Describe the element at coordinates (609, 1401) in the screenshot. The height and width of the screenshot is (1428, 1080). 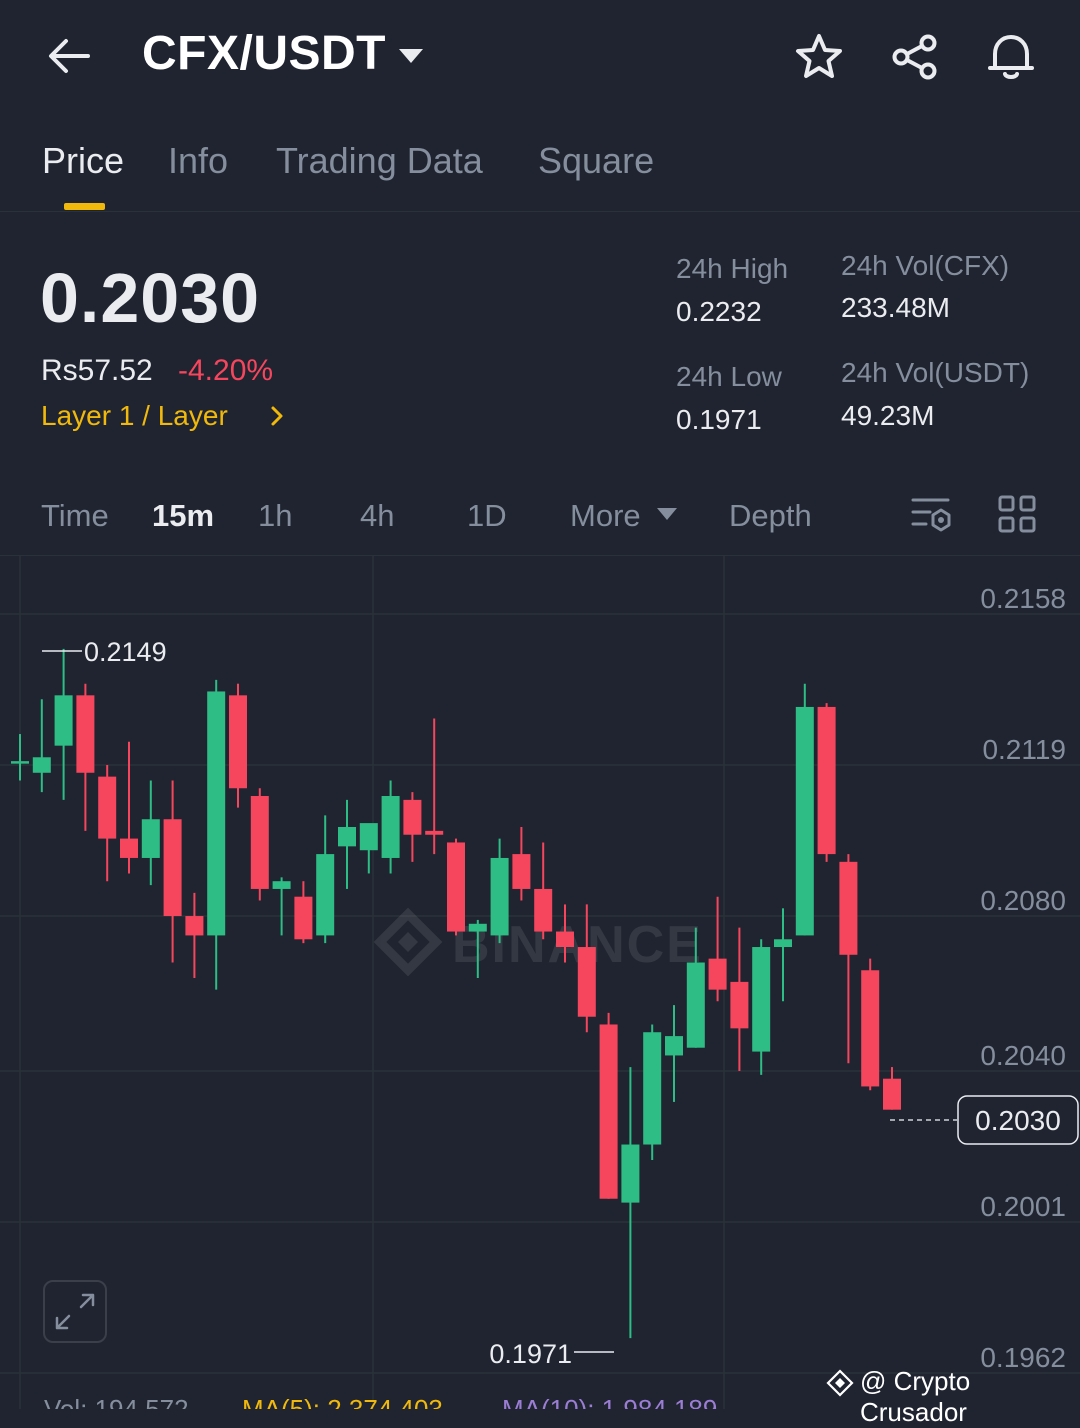
I see `ma10-indicator: MA(10): 1,984,189` at that location.